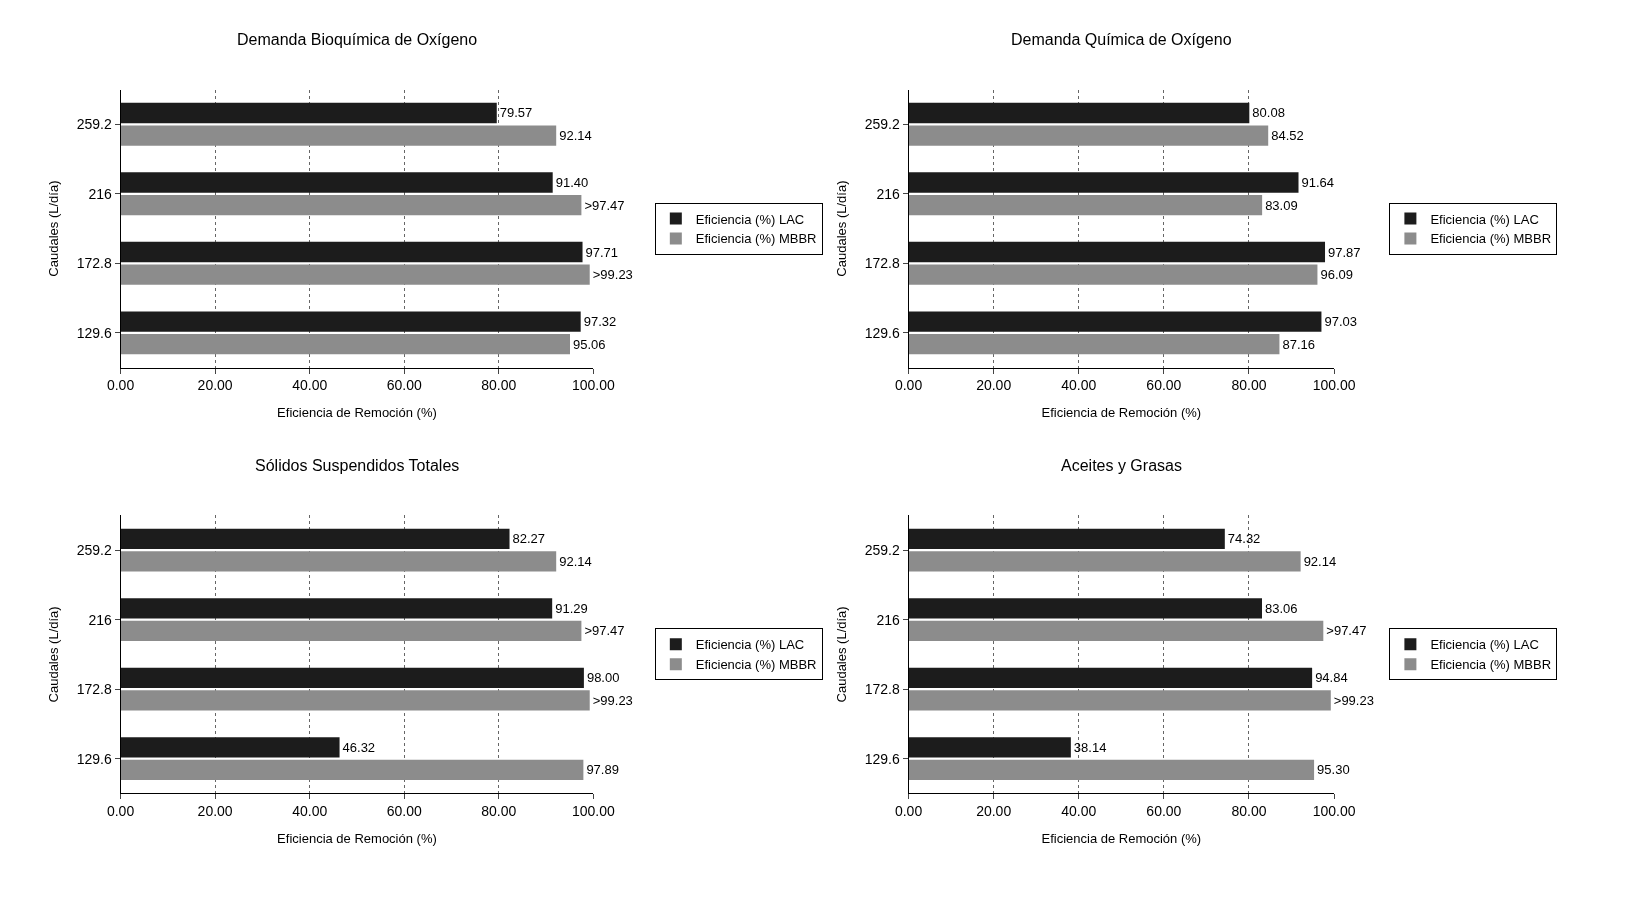 This screenshot has height=909, width=1636. What do you see at coordinates (1121, 465) in the screenshot?
I see `chart-title: Aceites y Grasas` at bounding box center [1121, 465].